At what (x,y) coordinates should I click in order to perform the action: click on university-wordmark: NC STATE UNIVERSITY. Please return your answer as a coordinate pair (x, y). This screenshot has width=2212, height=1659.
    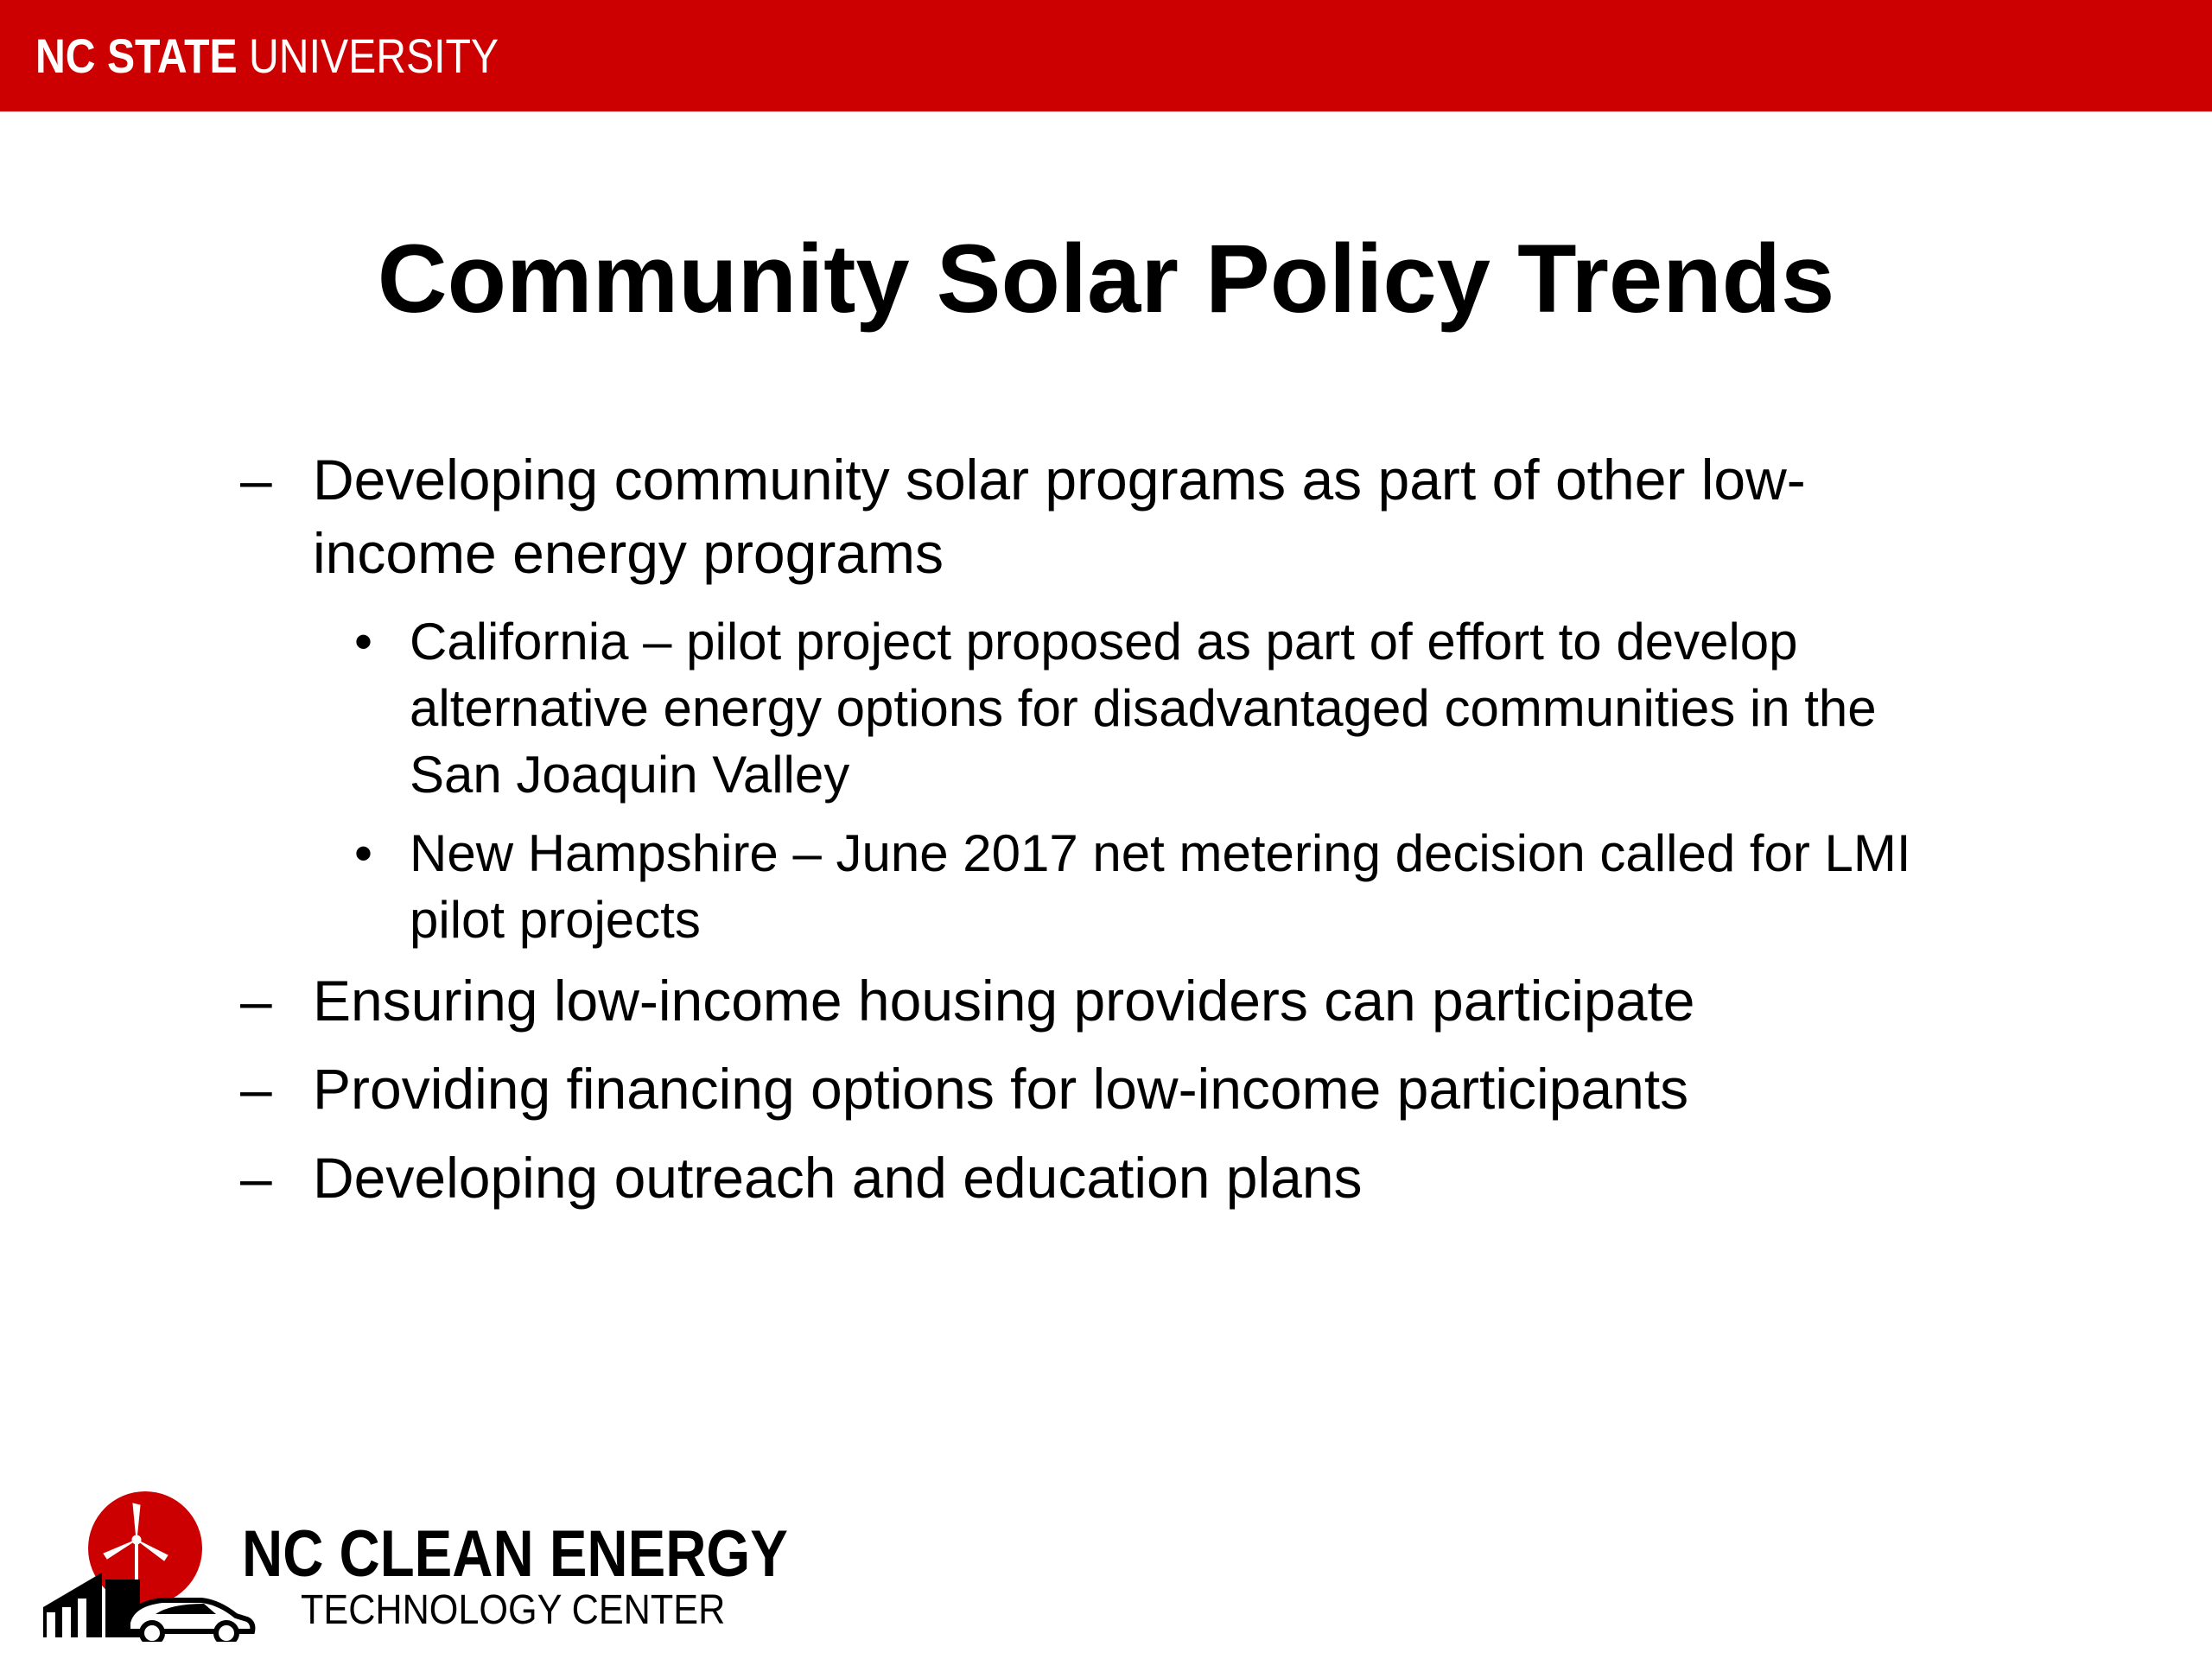
    Looking at the image, I should click on (267, 56).